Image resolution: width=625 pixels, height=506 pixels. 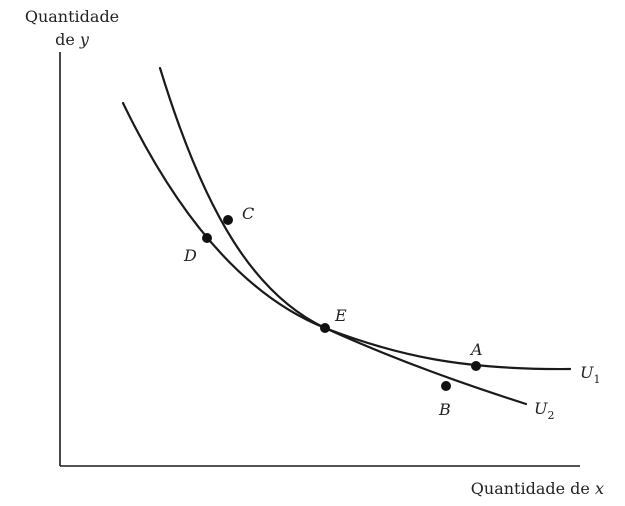 I want to click on curve-u1-subscript: 1, so click(x=596, y=379).